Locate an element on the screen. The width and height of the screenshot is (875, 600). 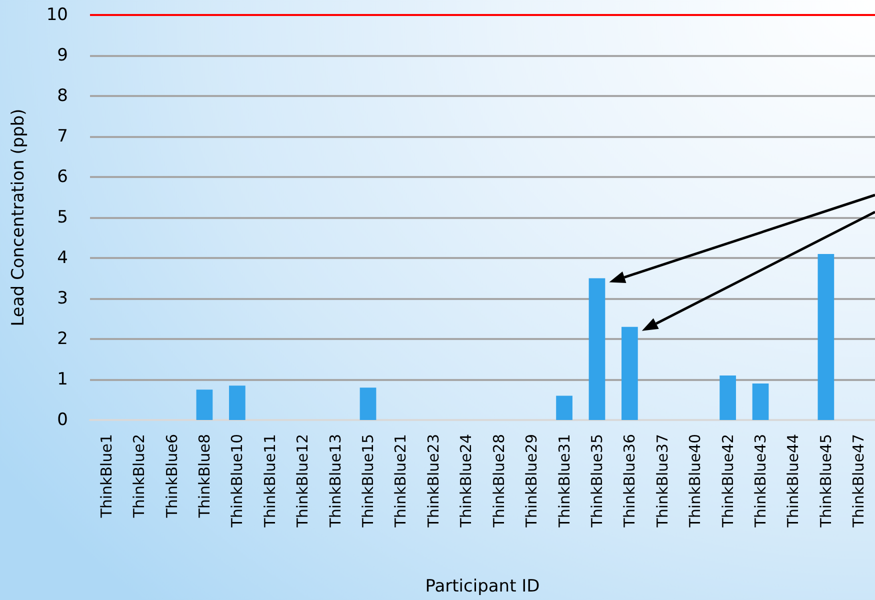
x-tick-label: ThinkBlue37 is located at coordinates (662, 481).